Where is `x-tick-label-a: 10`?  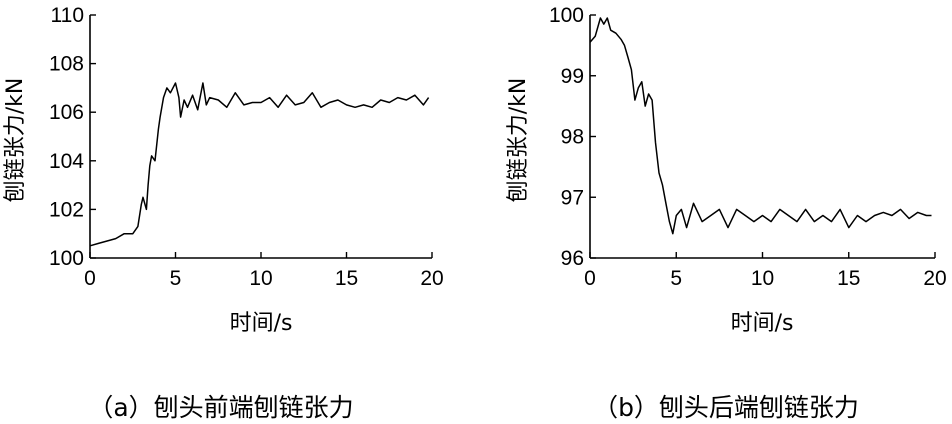 x-tick-label-a: 10 is located at coordinates (260, 278).